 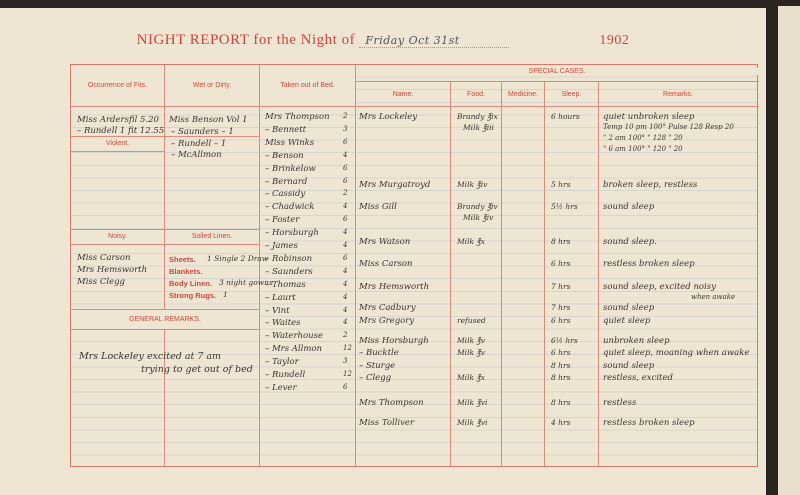 What do you see at coordinates (297, 117) in the screenshot?
I see `taken-out-name: Mrs Thompson` at bounding box center [297, 117].